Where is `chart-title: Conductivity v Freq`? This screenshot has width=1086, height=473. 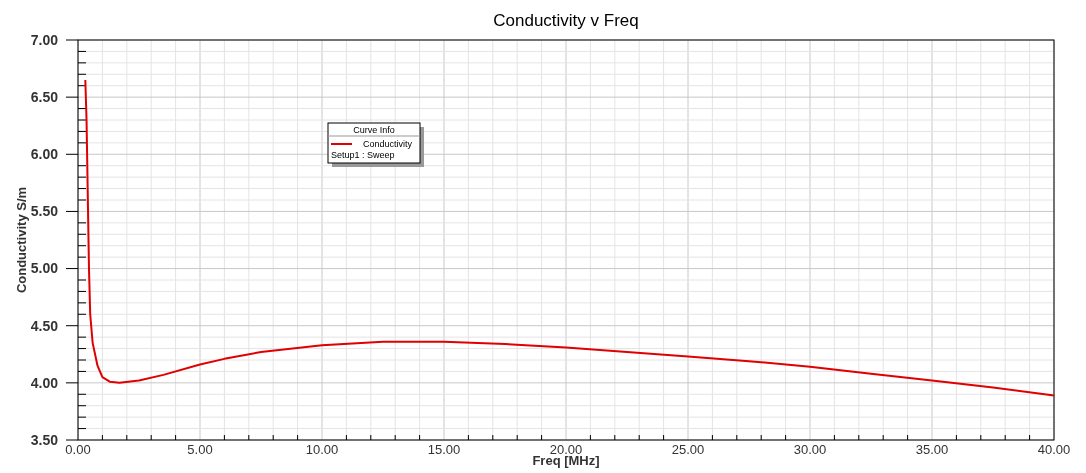
chart-title: Conductivity v Freq is located at coordinates (566, 20).